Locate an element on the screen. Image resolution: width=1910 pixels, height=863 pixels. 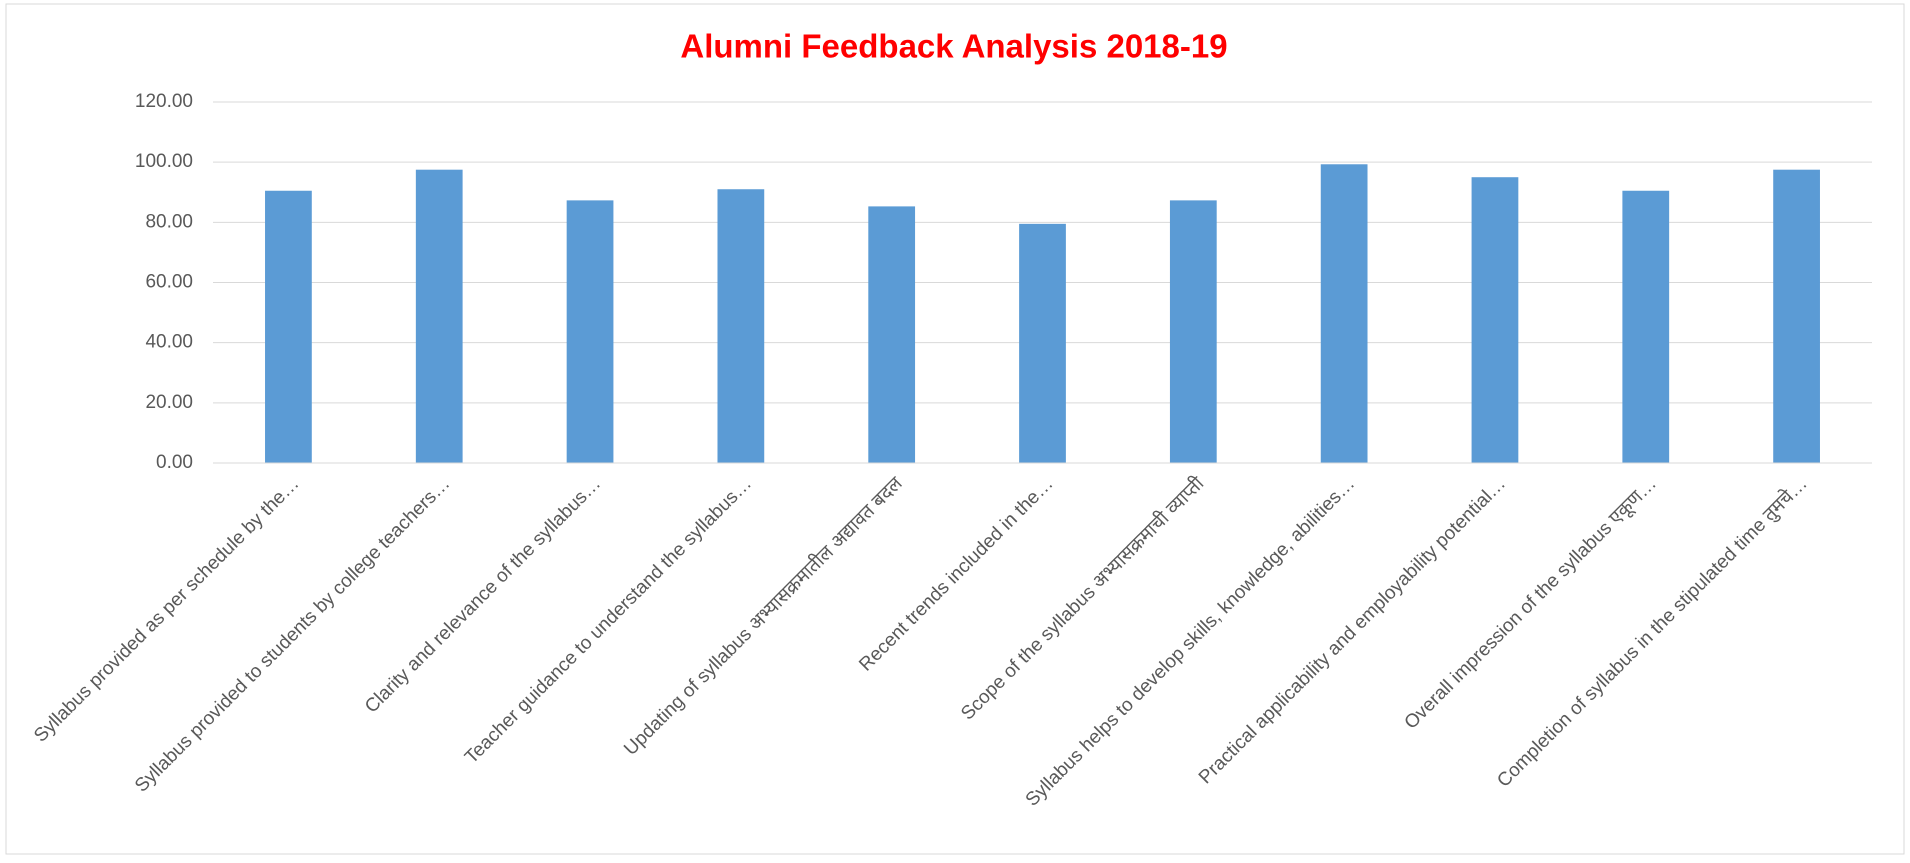
y-tick-label: 20.00 is located at coordinates (169, 402).